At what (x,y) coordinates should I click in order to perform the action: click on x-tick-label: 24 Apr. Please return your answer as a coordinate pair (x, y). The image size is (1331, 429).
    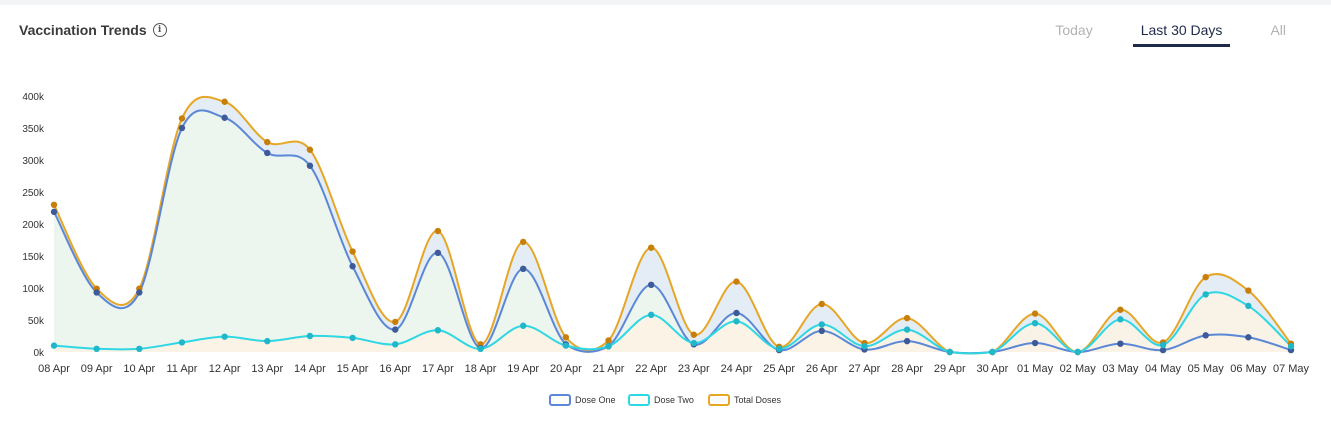
    Looking at the image, I should click on (737, 369).